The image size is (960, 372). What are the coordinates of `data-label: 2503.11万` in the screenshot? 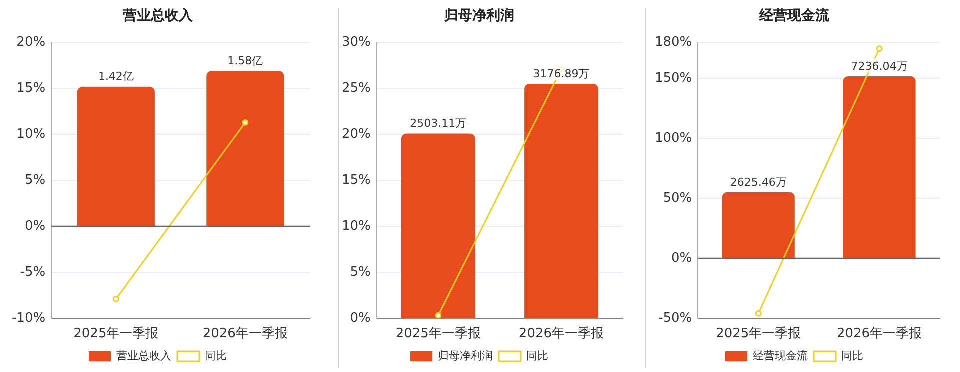 It's located at (438, 123).